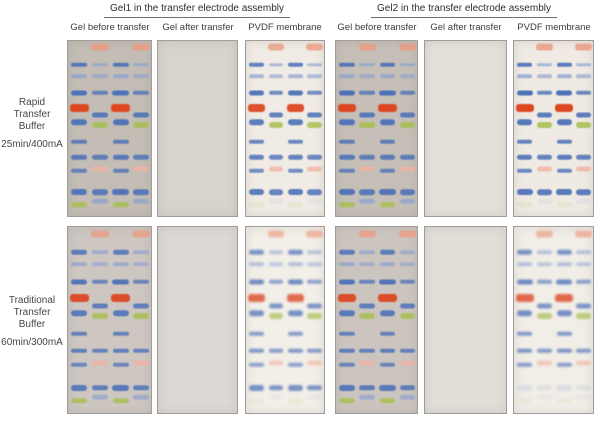 The width and height of the screenshot is (600, 421). Describe the element at coordinates (553, 128) in the screenshot. I see `gel-photo-rapid-gel2-pvdf` at that location.